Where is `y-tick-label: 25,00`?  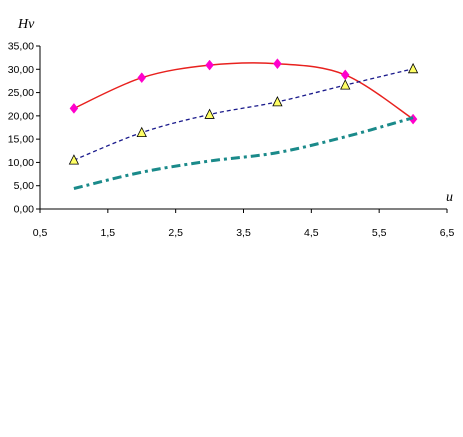
y-tick-label: 25,00 is located at coordinates (21, 93).